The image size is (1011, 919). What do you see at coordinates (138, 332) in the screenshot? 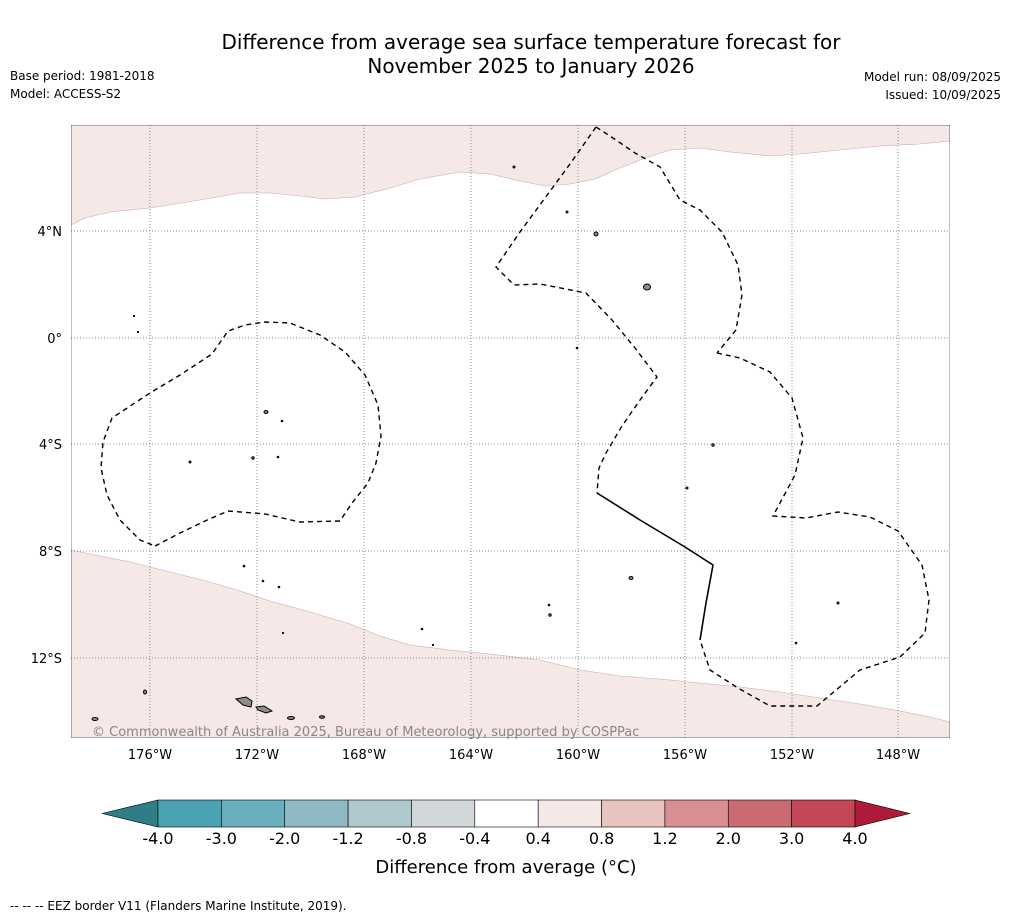
I see `island-howland` at bounding box center [138, 332].